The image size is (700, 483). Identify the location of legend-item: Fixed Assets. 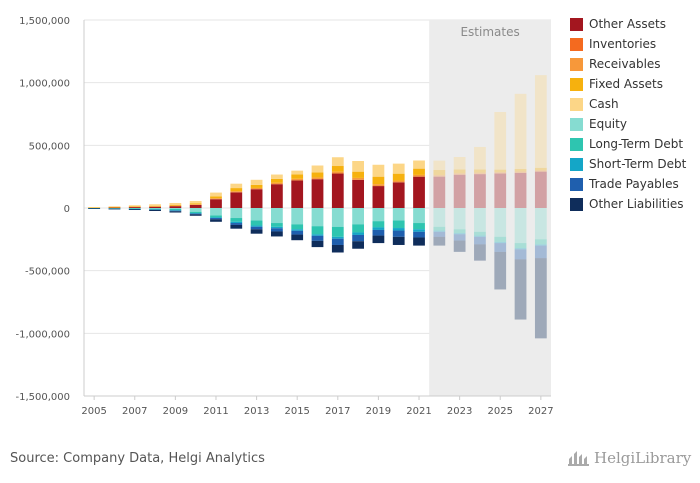
(628, 84).